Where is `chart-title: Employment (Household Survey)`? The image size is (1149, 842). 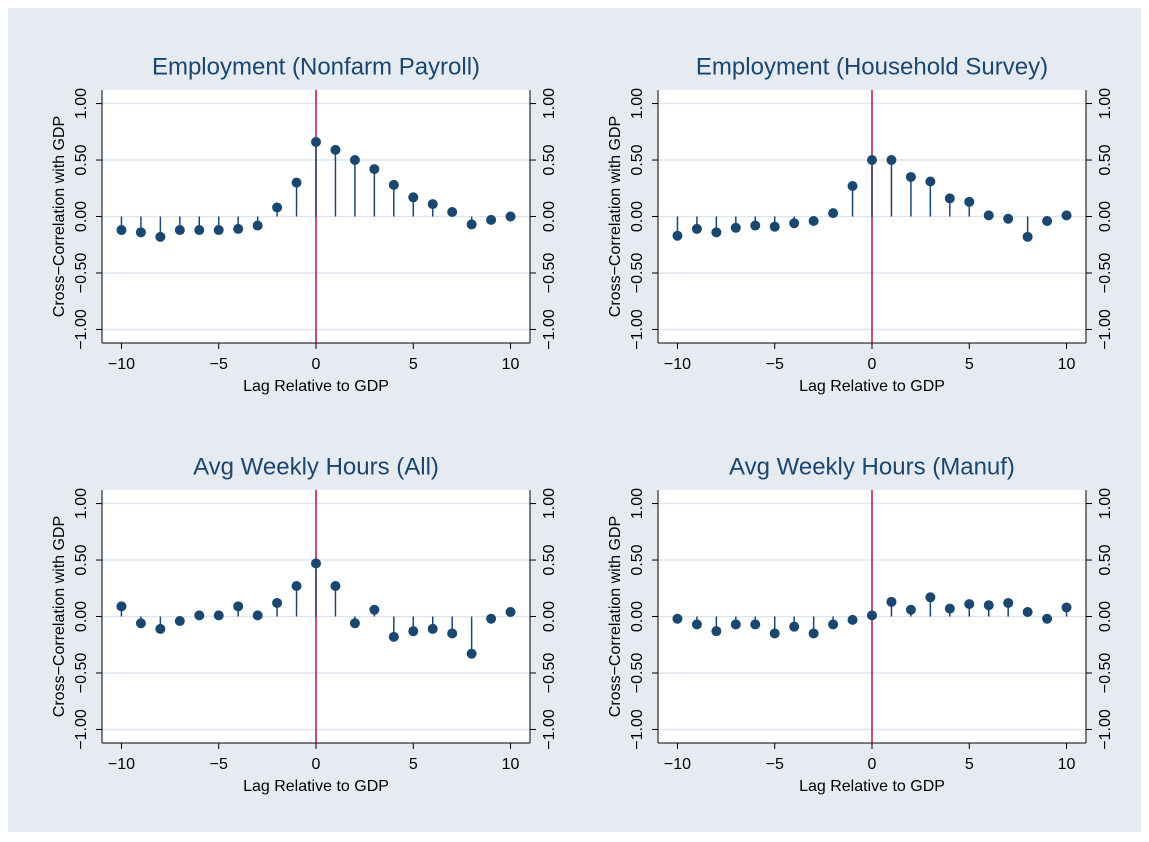
chart-title: Employment (Household Survey) is located at coordinates (872, 66).